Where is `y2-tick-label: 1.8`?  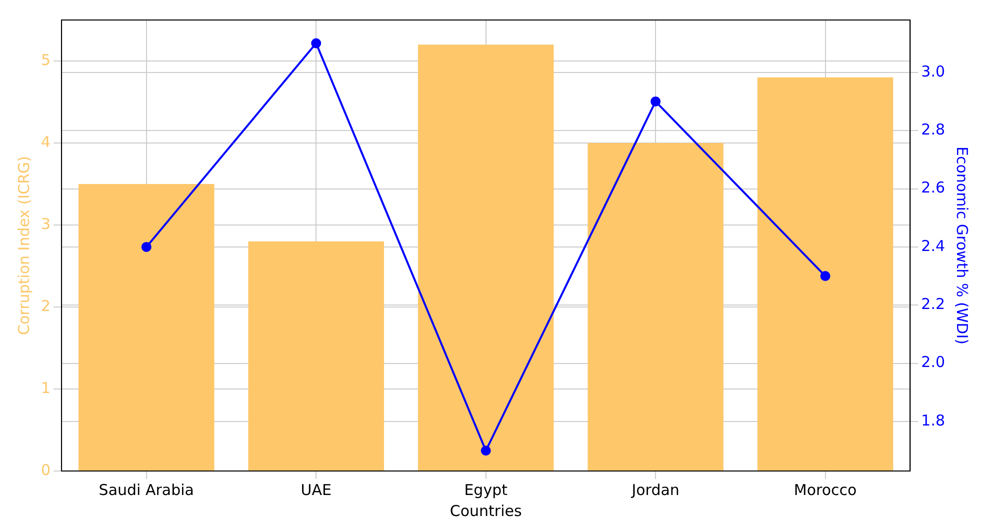
y2-tick-label: 1.8 is located at coordinates (933, 420).